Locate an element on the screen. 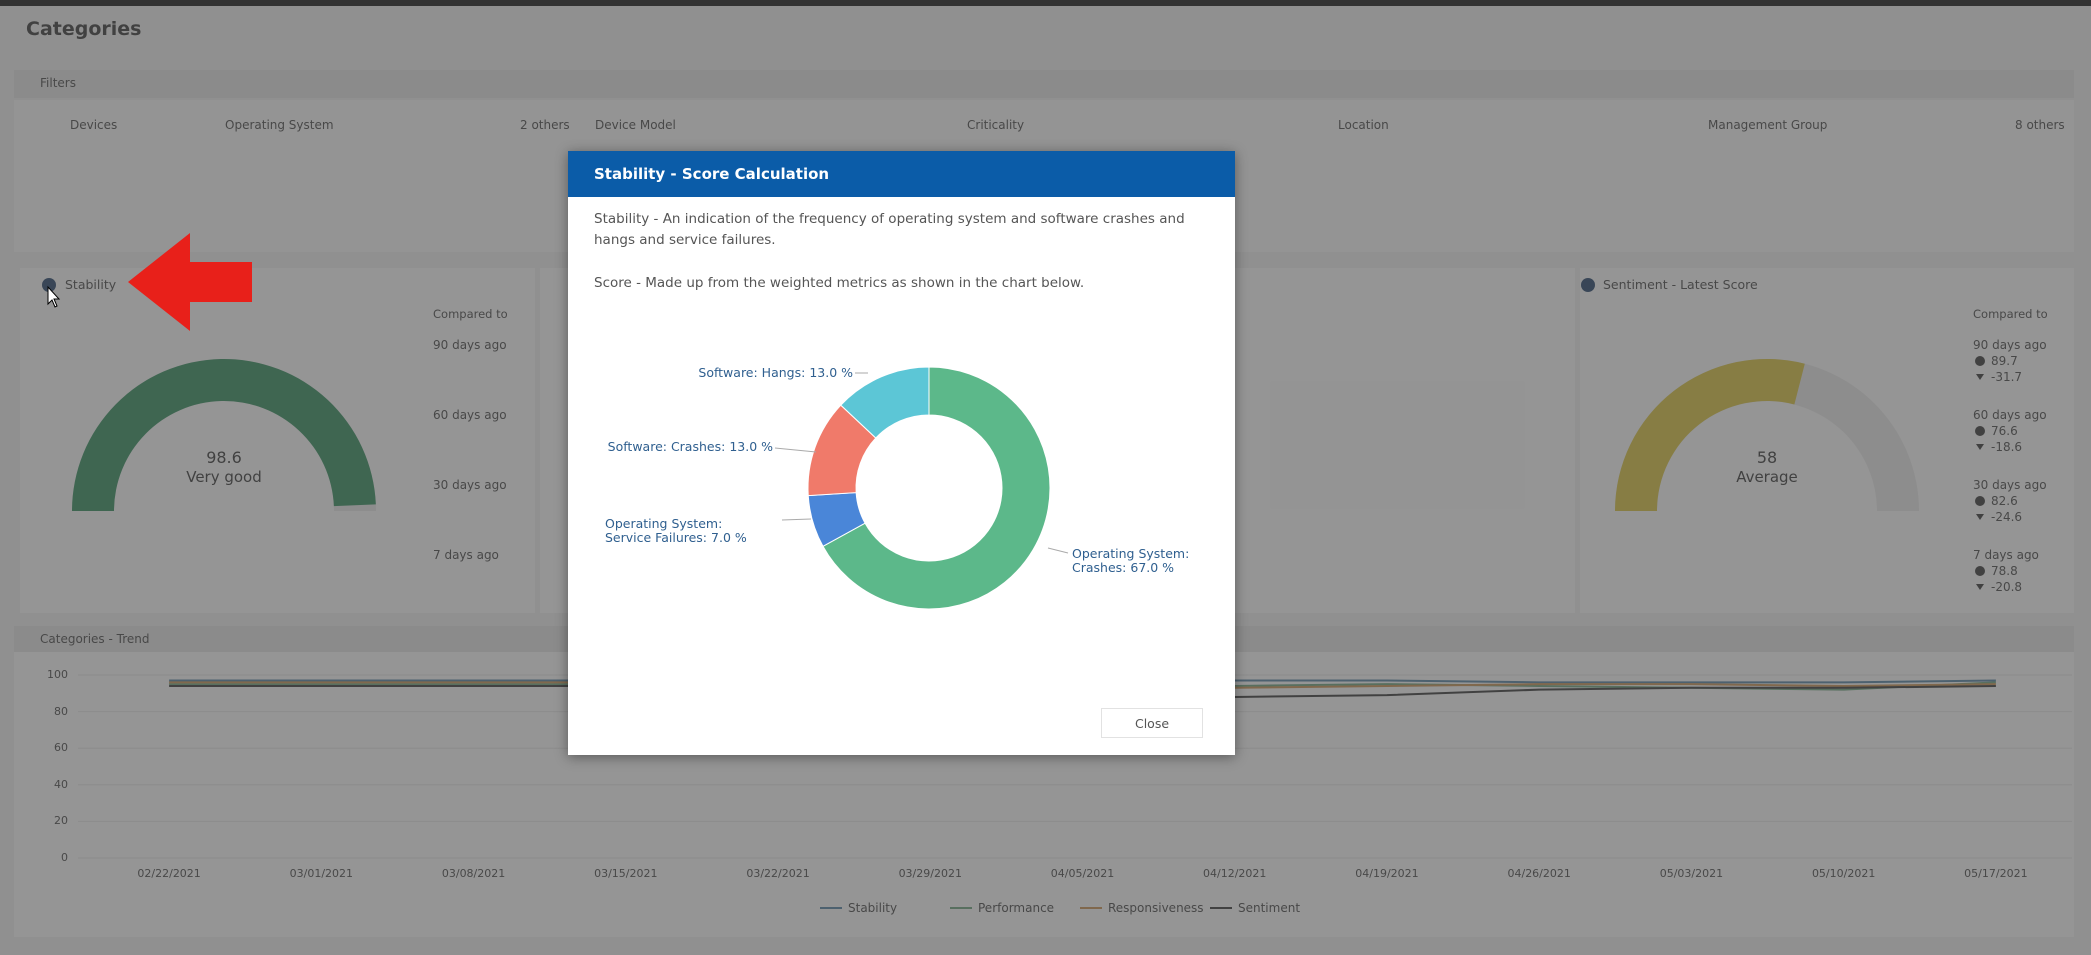 This screenshot has width=2091, height=955. donut-label: Software: Crashes: 13.0 % is located at coordinates (670, 447).